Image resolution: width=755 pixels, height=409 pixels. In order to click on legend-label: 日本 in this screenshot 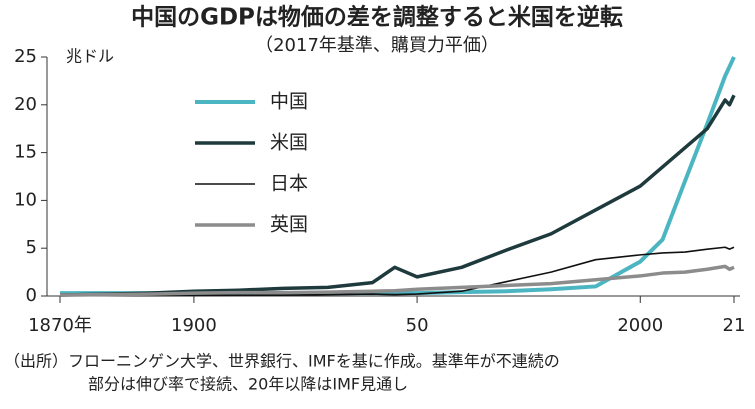, I will do `click(289, 184)`.